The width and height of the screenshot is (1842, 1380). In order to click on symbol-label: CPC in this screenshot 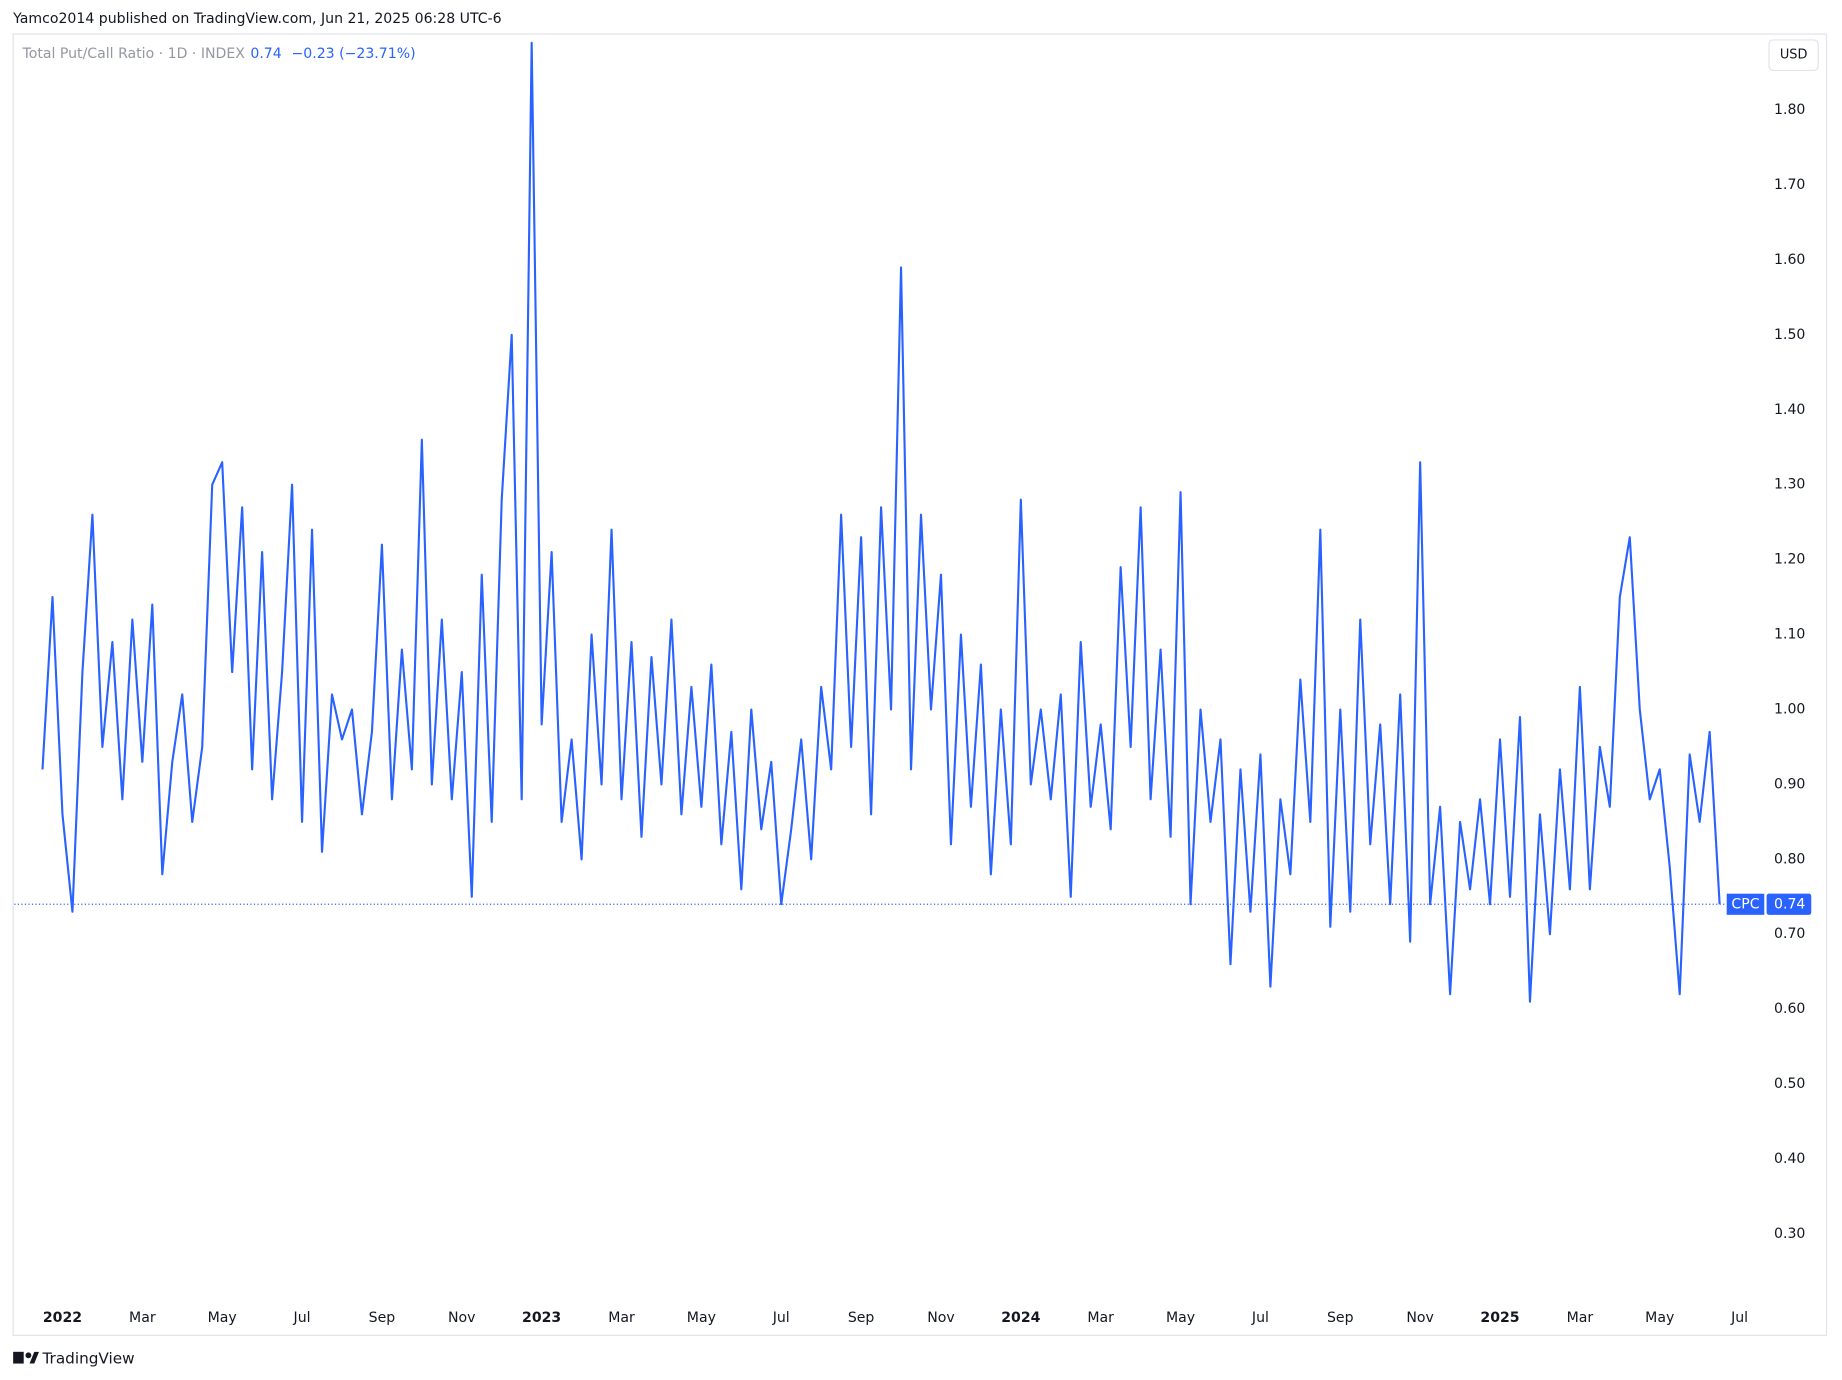, I will do `click(1745, 904)`.